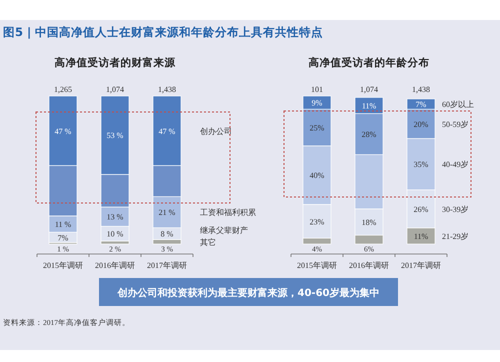  I want to click on text: 1,265, so click(63, 89).